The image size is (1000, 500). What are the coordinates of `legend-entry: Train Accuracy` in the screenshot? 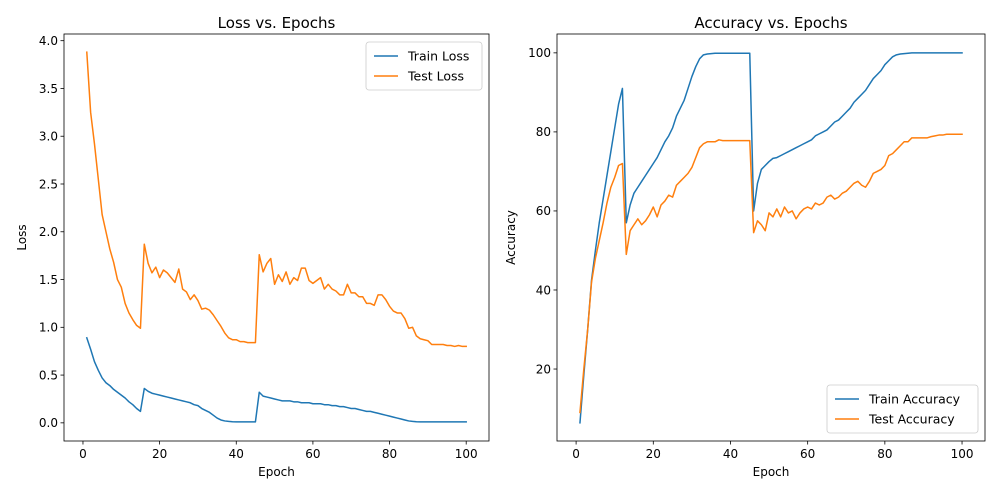 It's located at (914, 399).